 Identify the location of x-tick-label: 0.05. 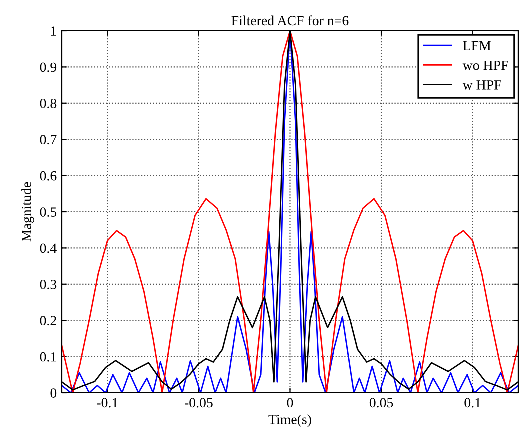
(382, 403).